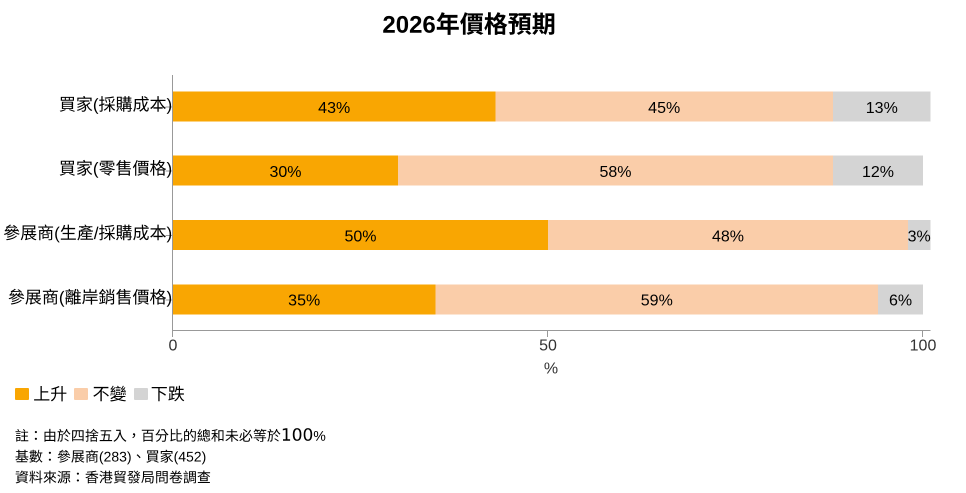 The width and height of the screenshot is (966, 493). I want to click on svg-text: 6%, so click(900, 301).